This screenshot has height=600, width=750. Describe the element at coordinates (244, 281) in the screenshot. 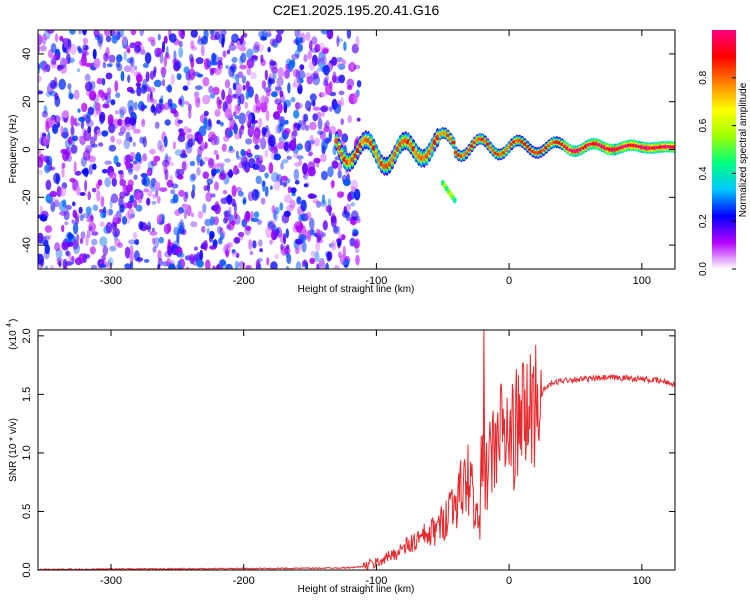

I see `x-tick-label: -200` at that location.